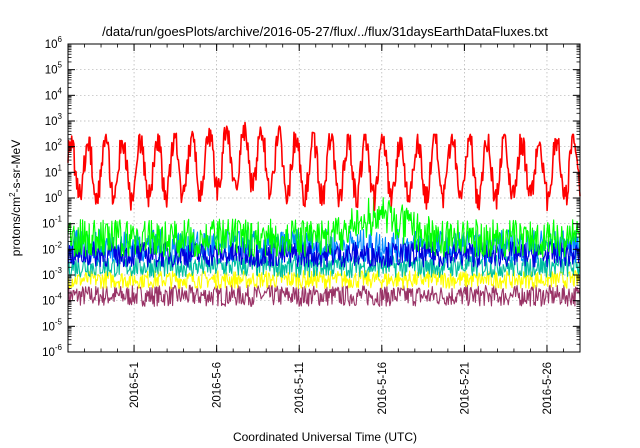 The width and height of the screenshot is (640, 448). Describe the element at coordinates (54, 146) in the screenshot. I see `y-tick-label: 10²` at that location.